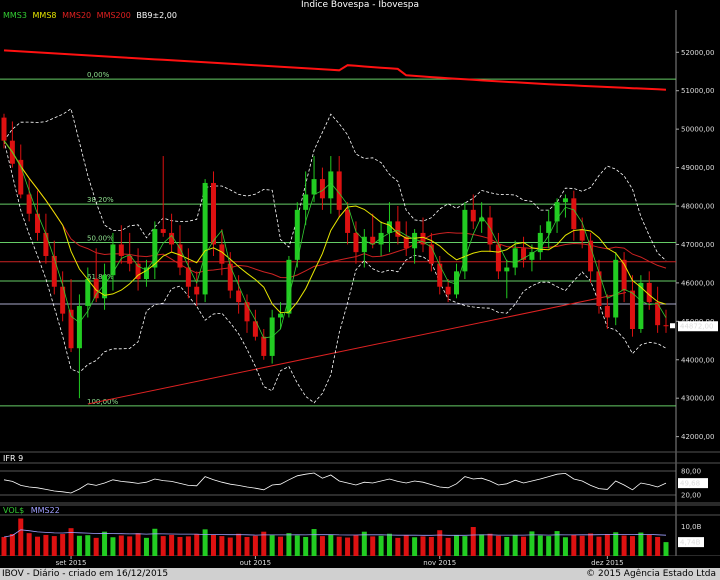 The image size is (720, 580). What do you see at coordinates (71, 563) in the screenshot?
I see `date-tick-label: set 2015` at bounding box center [71, 563].